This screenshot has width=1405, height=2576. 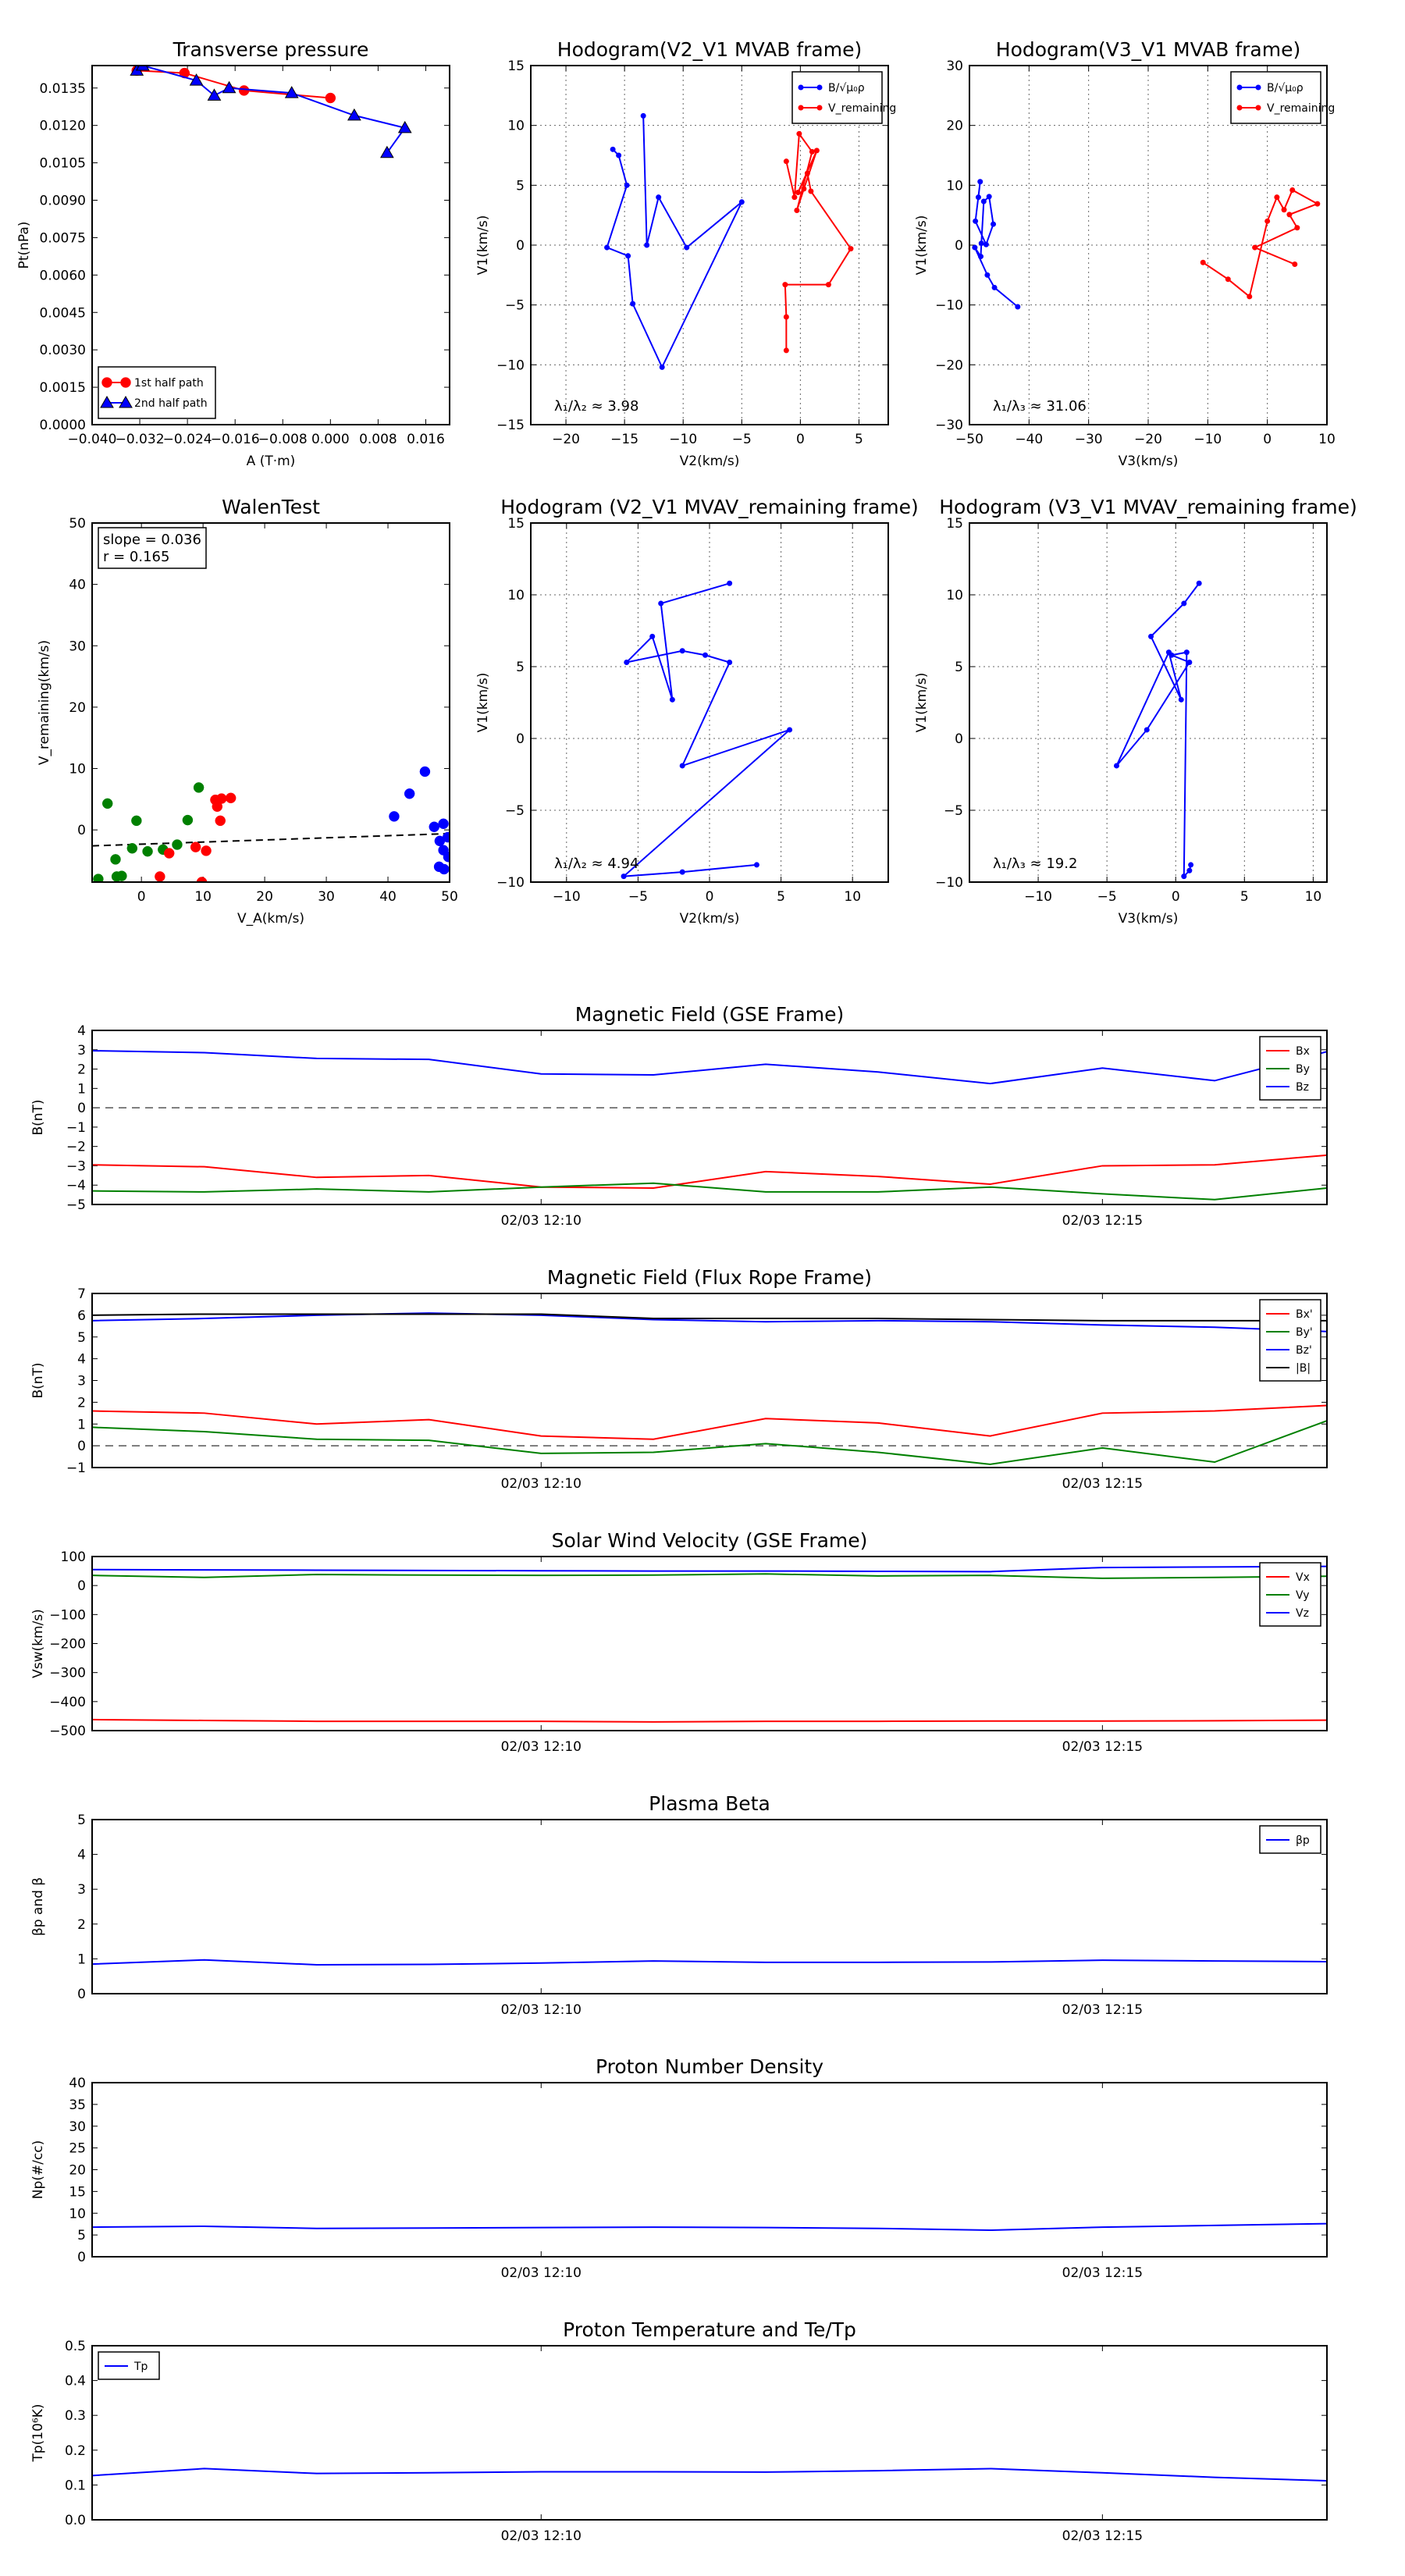 I want to click on panel-title: Hodogram(V3_V1 MVAB frame), so click(x=1148, y=49).